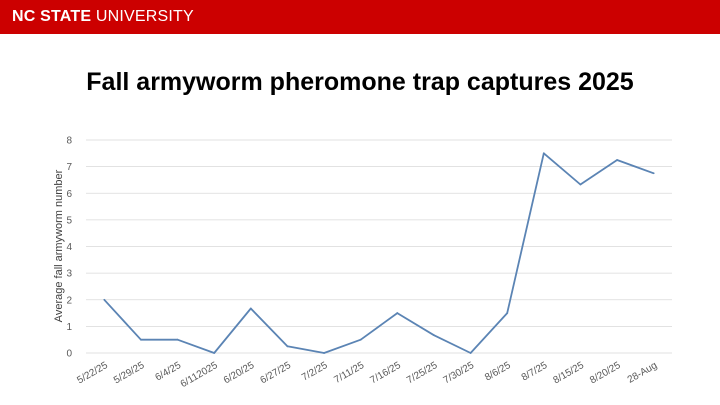 The image size is (720, 405). I want to click on x-tick-label: 7/11/25, so click(349, 373).